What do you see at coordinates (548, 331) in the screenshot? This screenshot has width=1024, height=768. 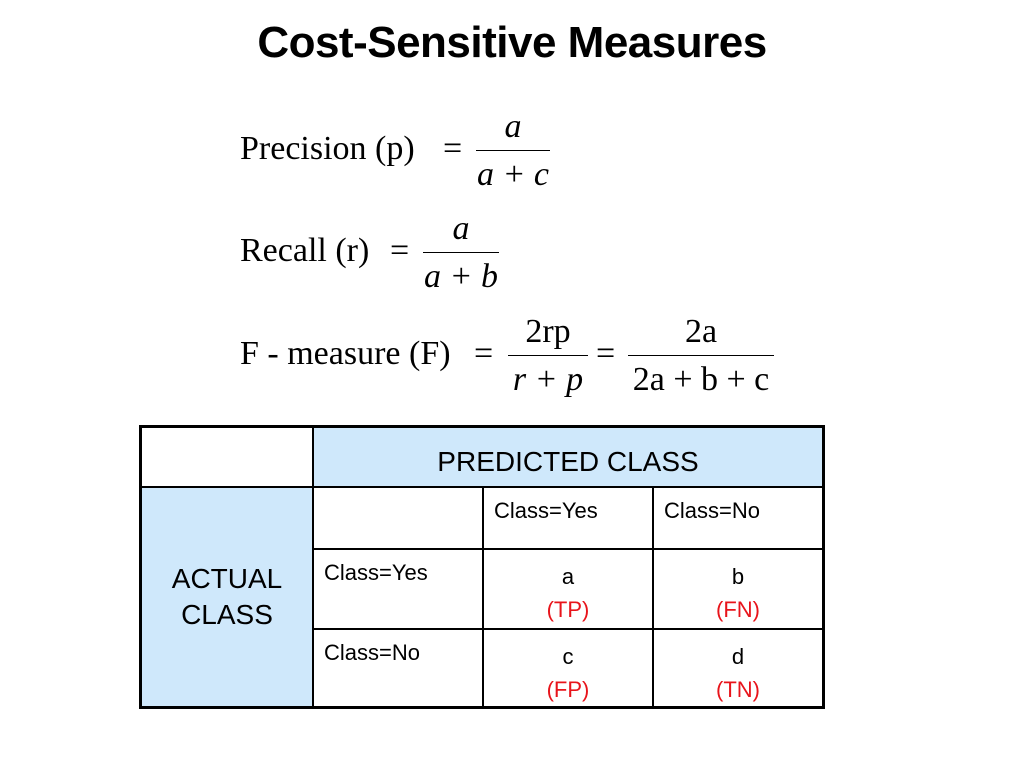 I see `fmeasure-numerator-1: 2rp` at bounding box center [548, 331].